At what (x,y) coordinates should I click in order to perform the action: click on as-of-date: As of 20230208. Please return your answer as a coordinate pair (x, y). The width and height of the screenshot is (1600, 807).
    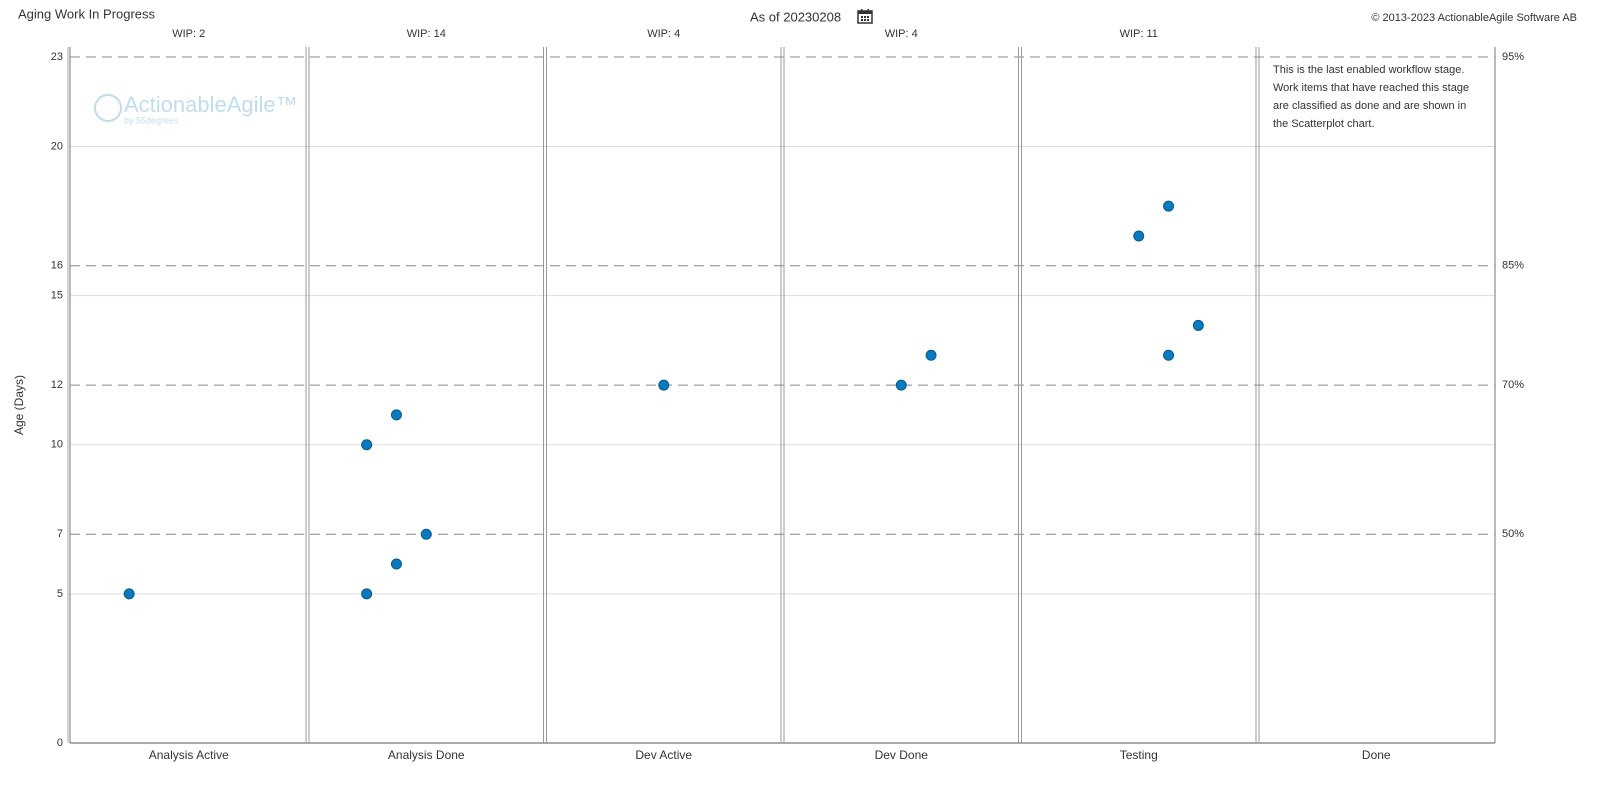
    Looking at the image, I should click on (795, 16).